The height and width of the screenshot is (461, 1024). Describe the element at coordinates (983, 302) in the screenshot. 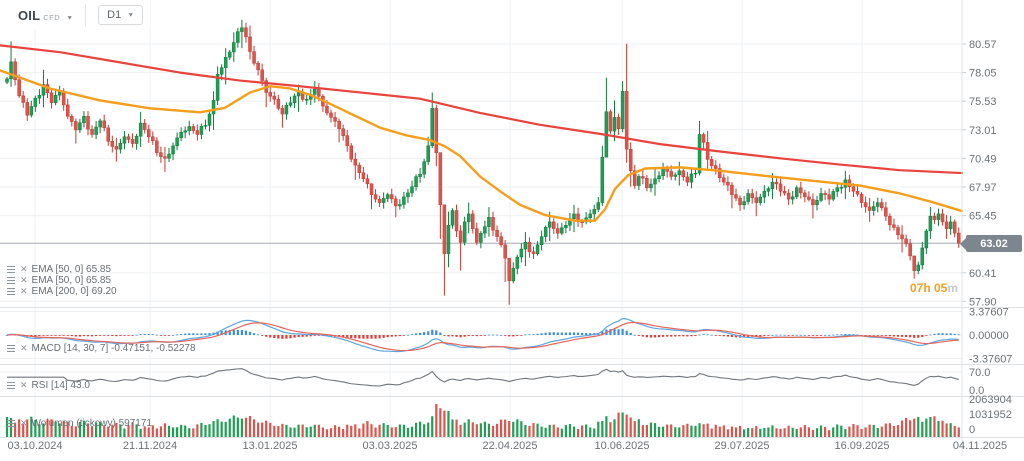

I see `price-tick-label: 57.90` at that location.